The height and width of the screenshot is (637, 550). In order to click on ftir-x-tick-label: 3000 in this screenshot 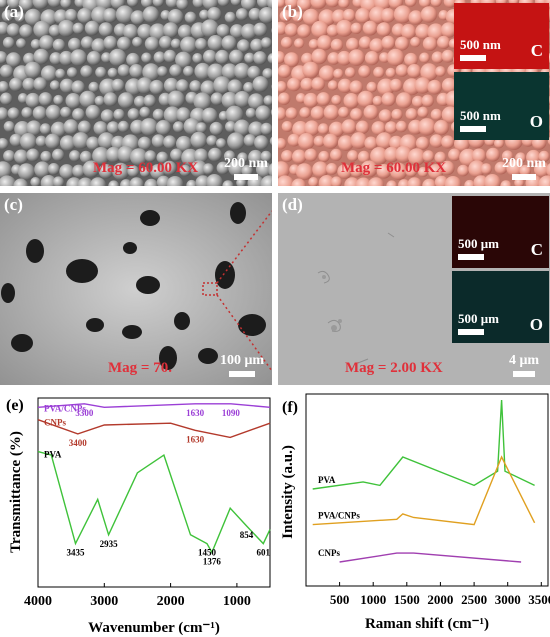, I will do `click(104, 601)`.